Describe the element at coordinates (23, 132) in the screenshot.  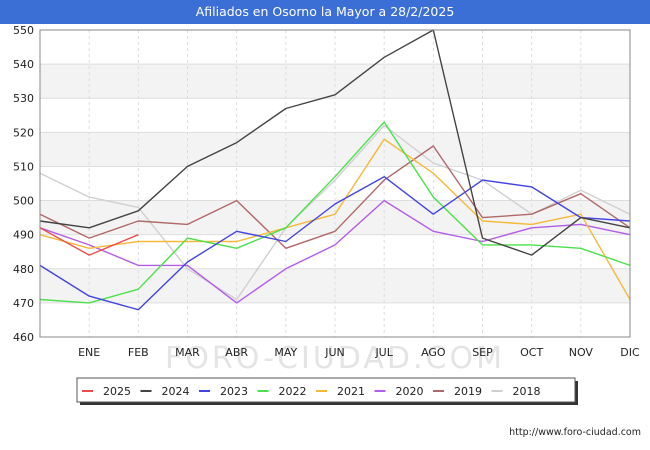
I see `y-tick-label: 520` at that location.